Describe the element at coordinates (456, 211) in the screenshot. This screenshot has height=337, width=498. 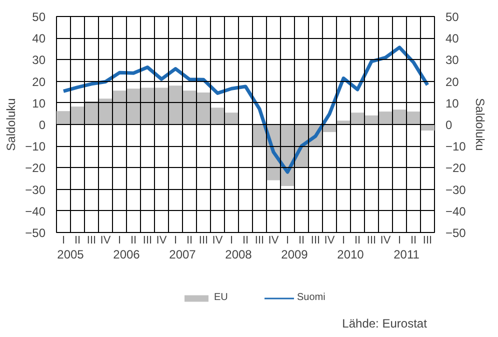
I see `y2-tick-label: −40` at that location.